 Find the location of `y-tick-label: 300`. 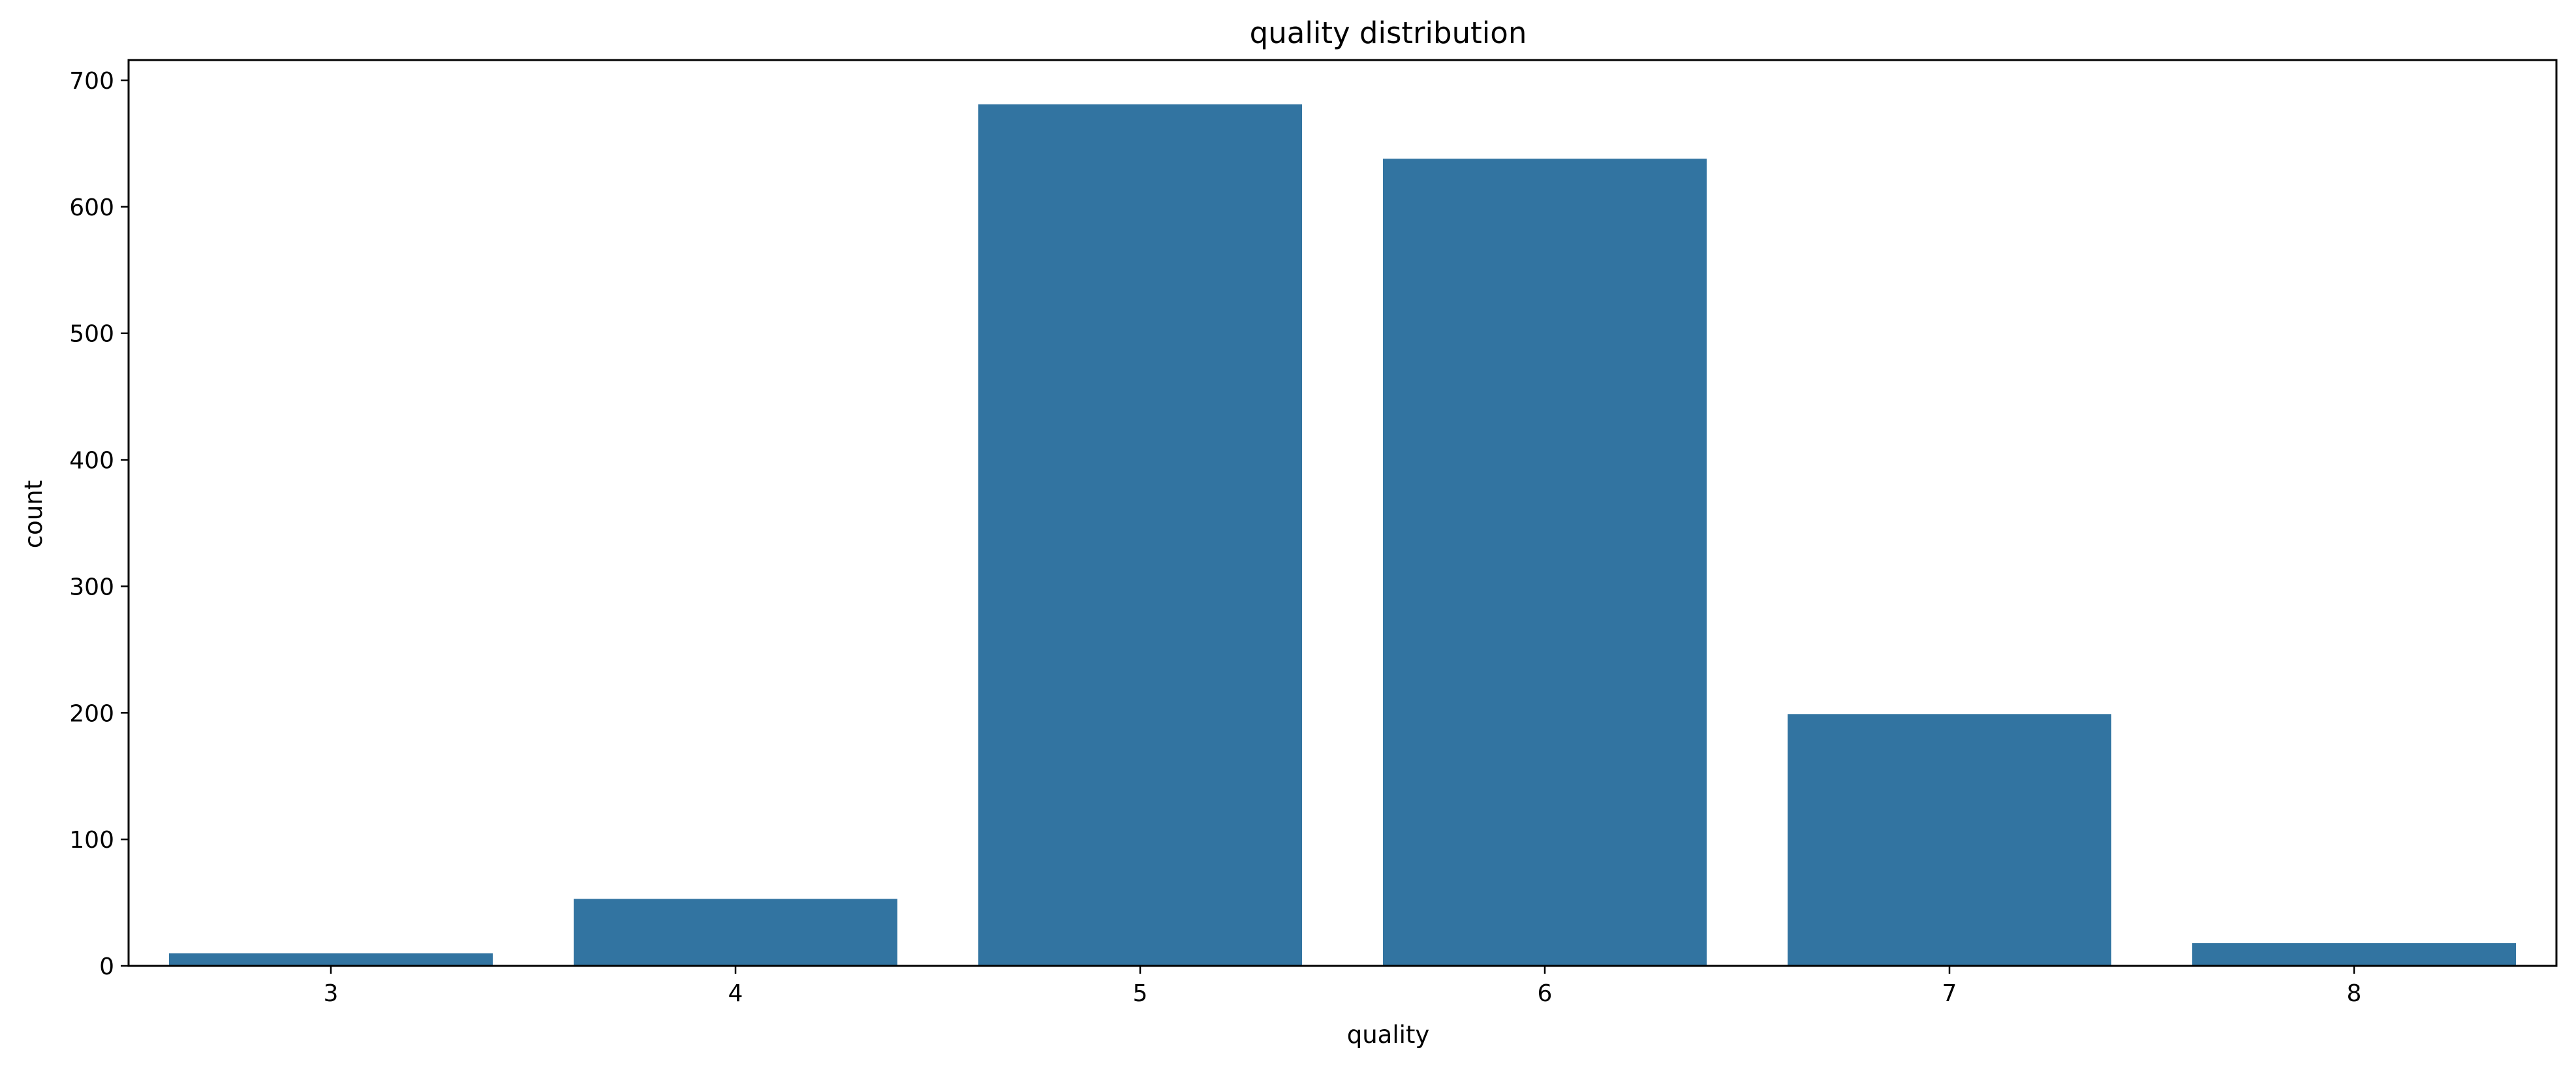

y-tick-label: 300 is located at coordinates (91, 587).